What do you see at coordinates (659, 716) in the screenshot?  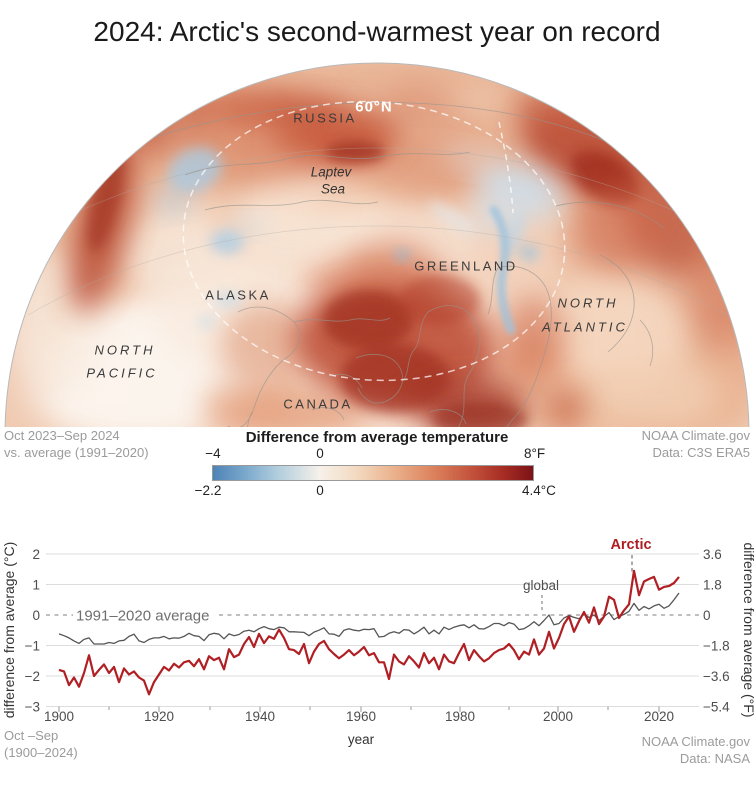 I see `svg-text: 2020` at bounding box center [659, 716].